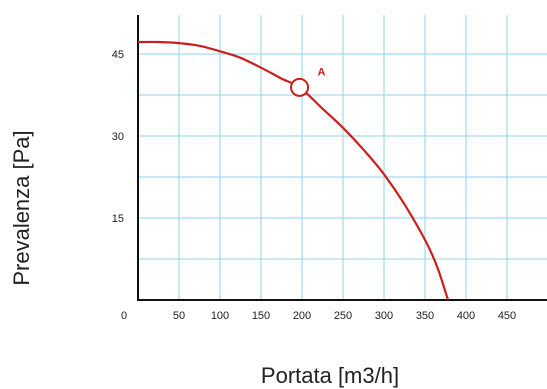  What do you see at coordinates (124, 316) in the screenshot?
I see `x-tick-label: 0` at bounding box center [124, 316].